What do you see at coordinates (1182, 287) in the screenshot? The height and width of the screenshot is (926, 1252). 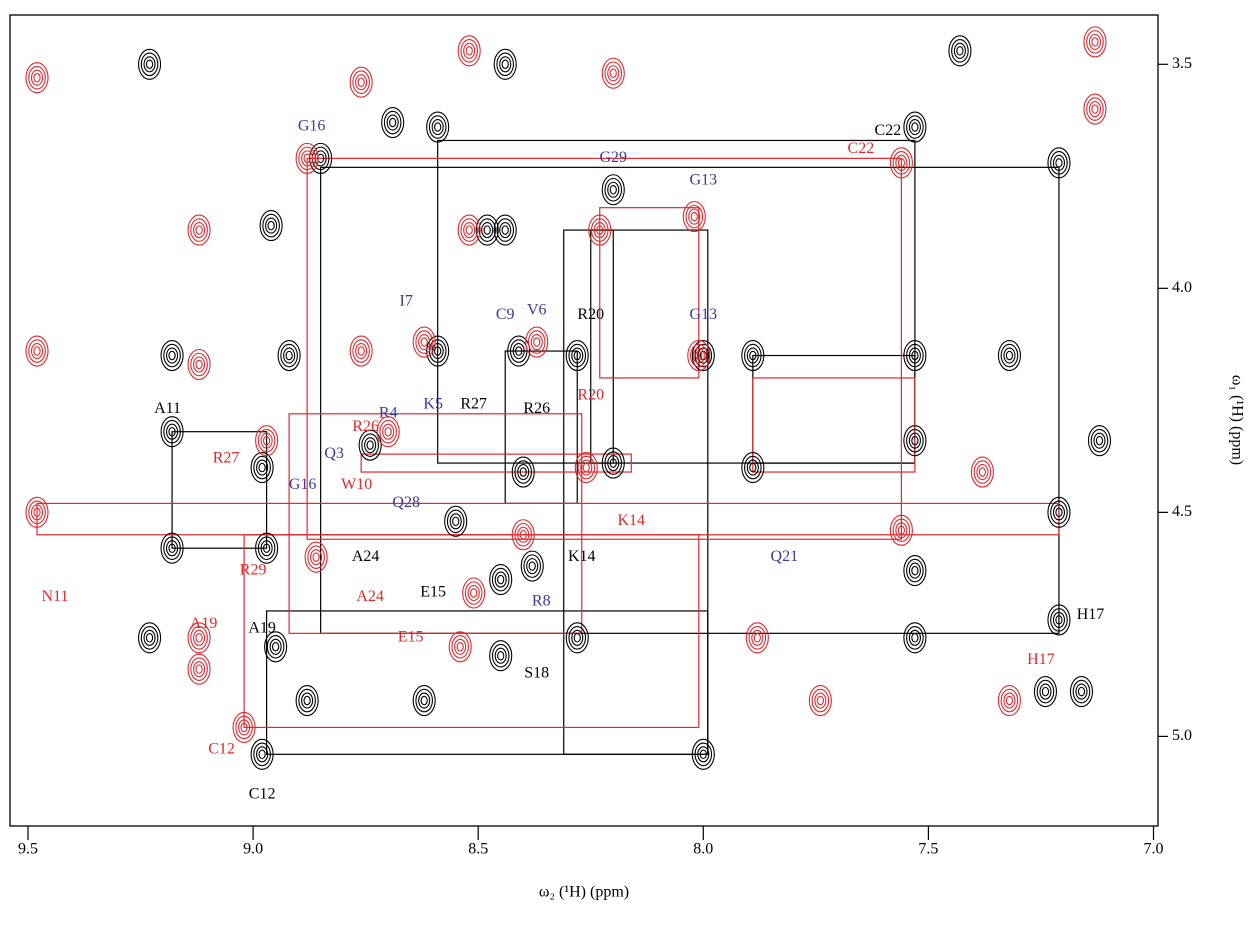 I see `y-tick-label: 4.0` at bounding box center [1182, 287].